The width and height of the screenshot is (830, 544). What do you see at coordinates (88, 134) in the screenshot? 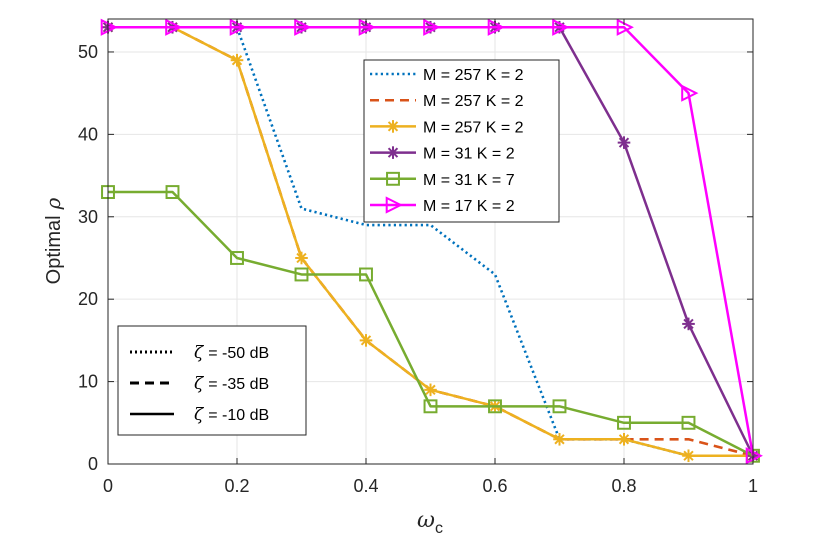
I see `y-tick-label: 40` at bounding box center [88, 134].